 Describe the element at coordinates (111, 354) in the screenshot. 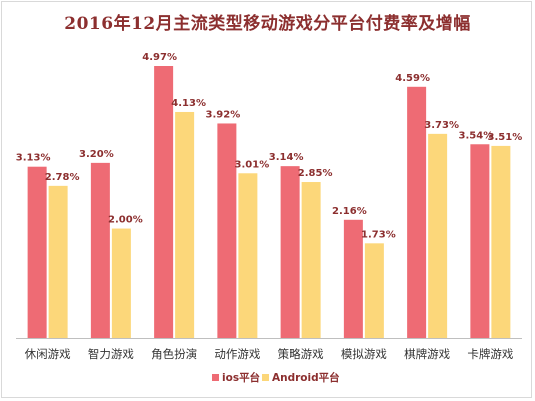

I see `category-label-2: 智力游戏` at that location.